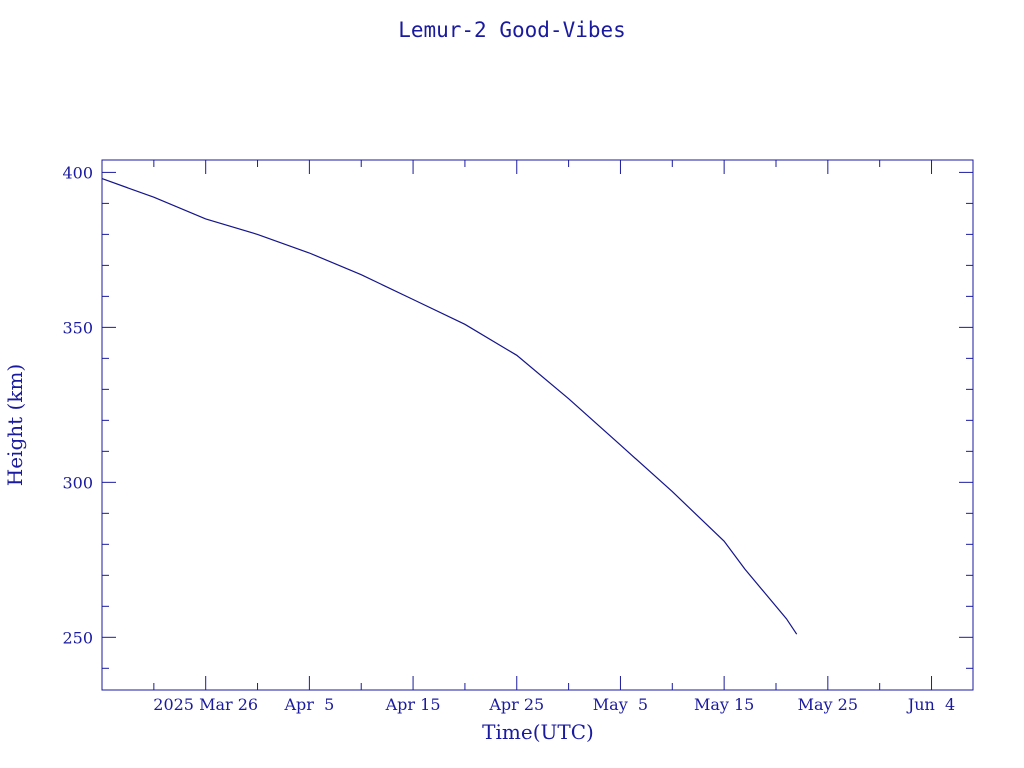 This screenshot has height=768, width=1024. Describe the element at coordinates (205, 704) in the screenshot. I see `x-tick-label: 2025 Mar 26` at that location.